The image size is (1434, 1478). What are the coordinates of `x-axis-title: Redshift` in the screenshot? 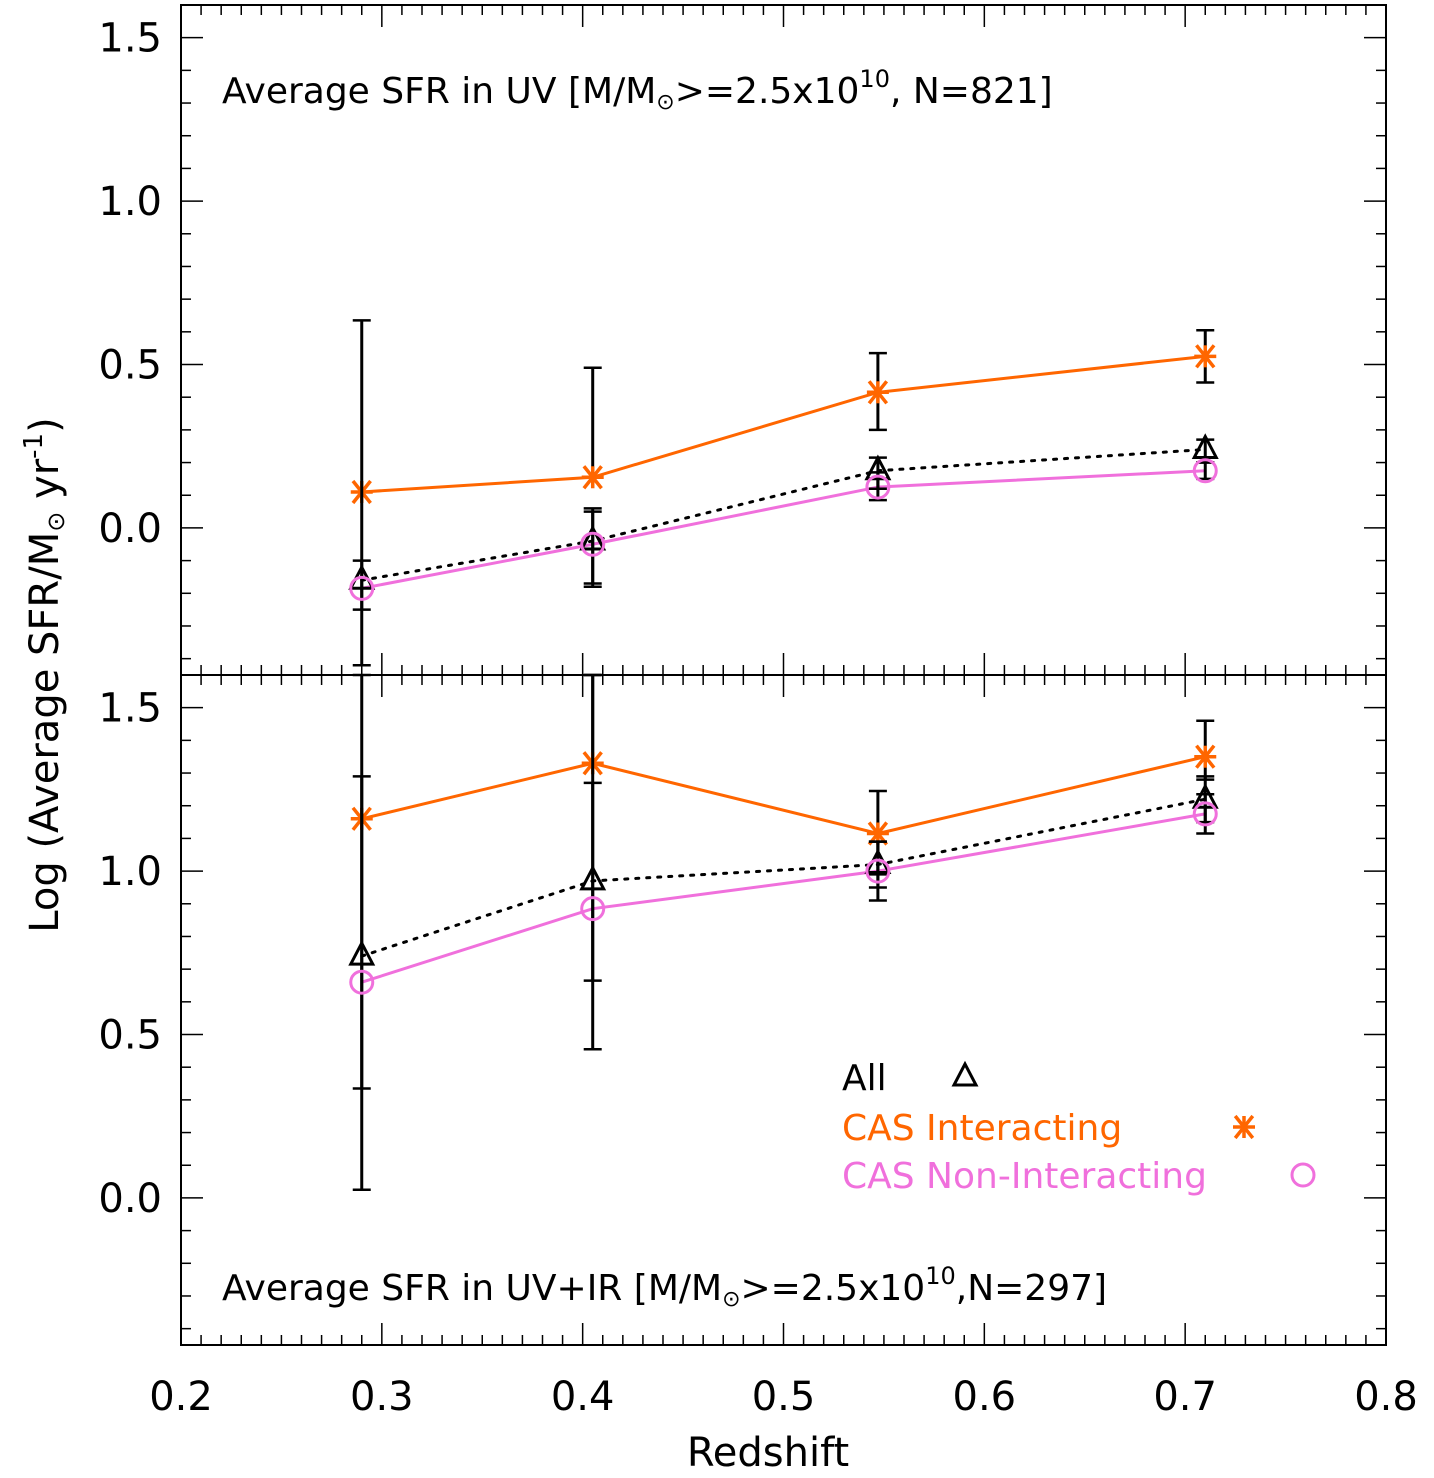 It's located at (768, 1453).